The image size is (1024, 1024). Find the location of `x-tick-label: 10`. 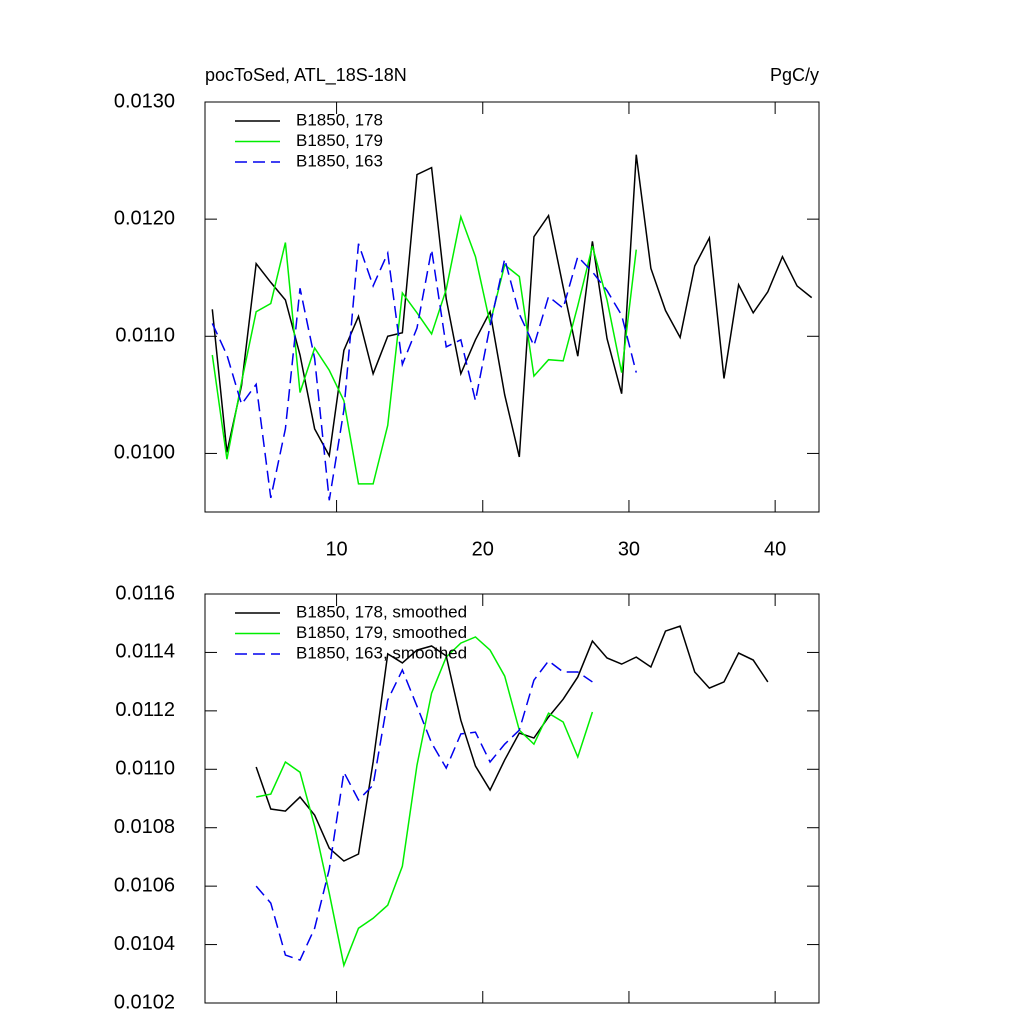

x-tick-label: 10 is located at coordinates (336, 549).